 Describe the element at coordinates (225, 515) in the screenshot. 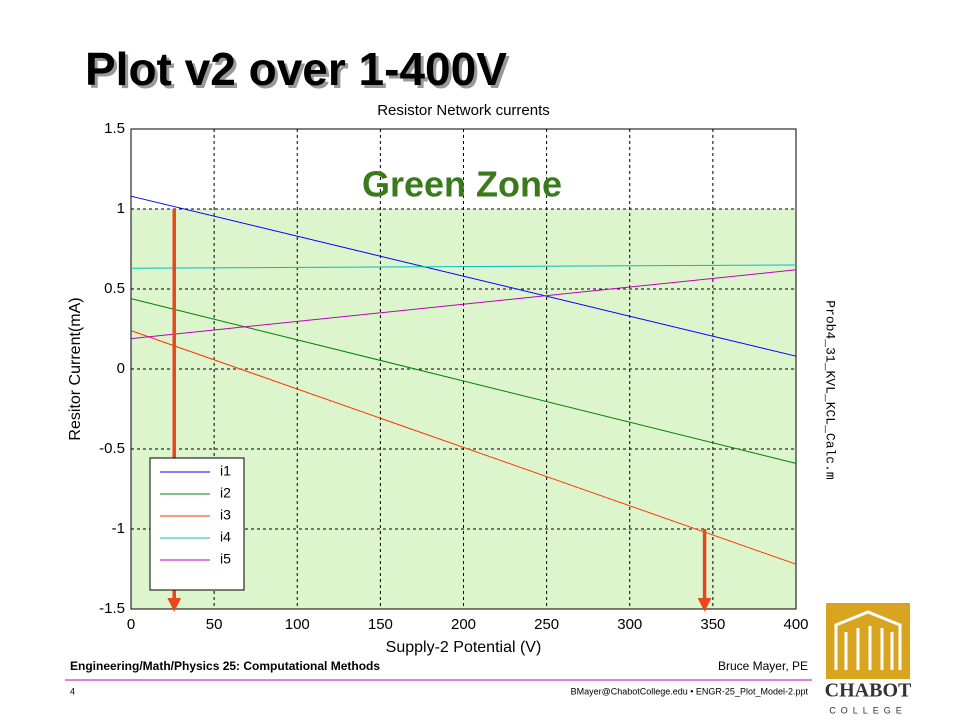

I see `legend-label: i3` at that location.